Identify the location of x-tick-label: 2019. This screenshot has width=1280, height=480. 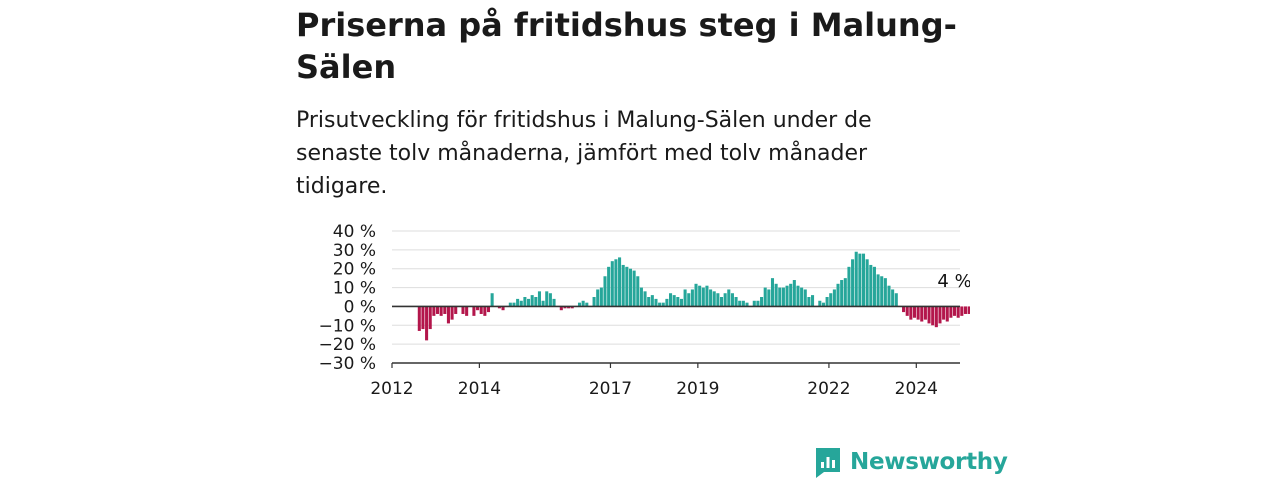
(697, 389).